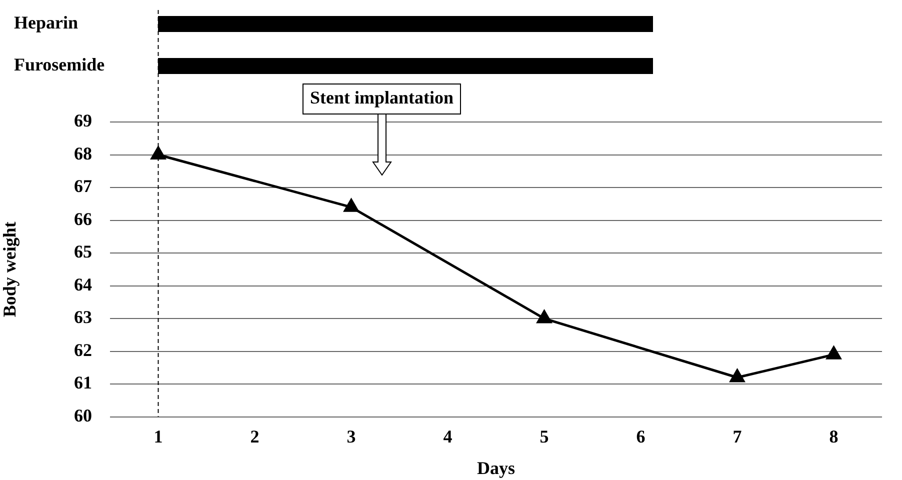 The width and height of the screenshot is (902, 480). I want to click on x-tick-label: 5, so click(544, 436).